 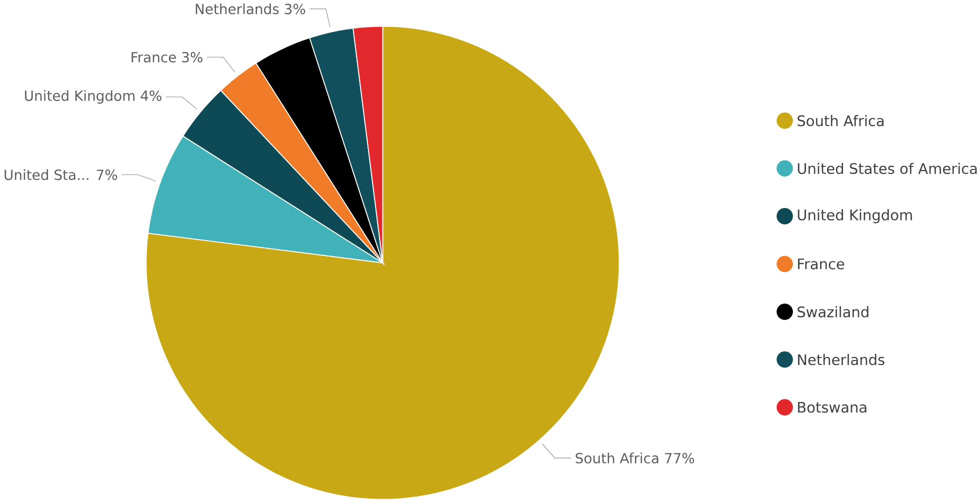 I want to click on legend-label: South Africa, so click(x=841, y=120).